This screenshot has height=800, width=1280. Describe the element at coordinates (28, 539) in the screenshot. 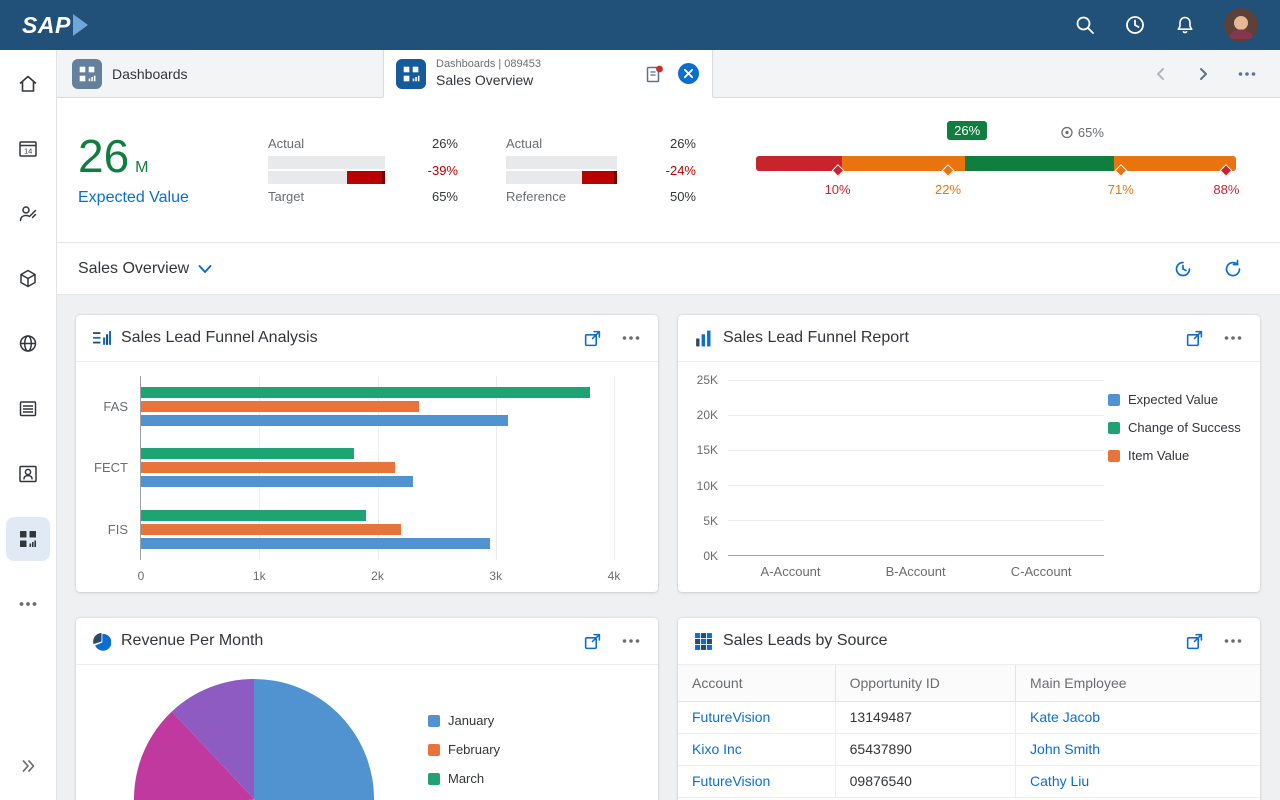

I see `sidebar-item-dashboards` at that location.